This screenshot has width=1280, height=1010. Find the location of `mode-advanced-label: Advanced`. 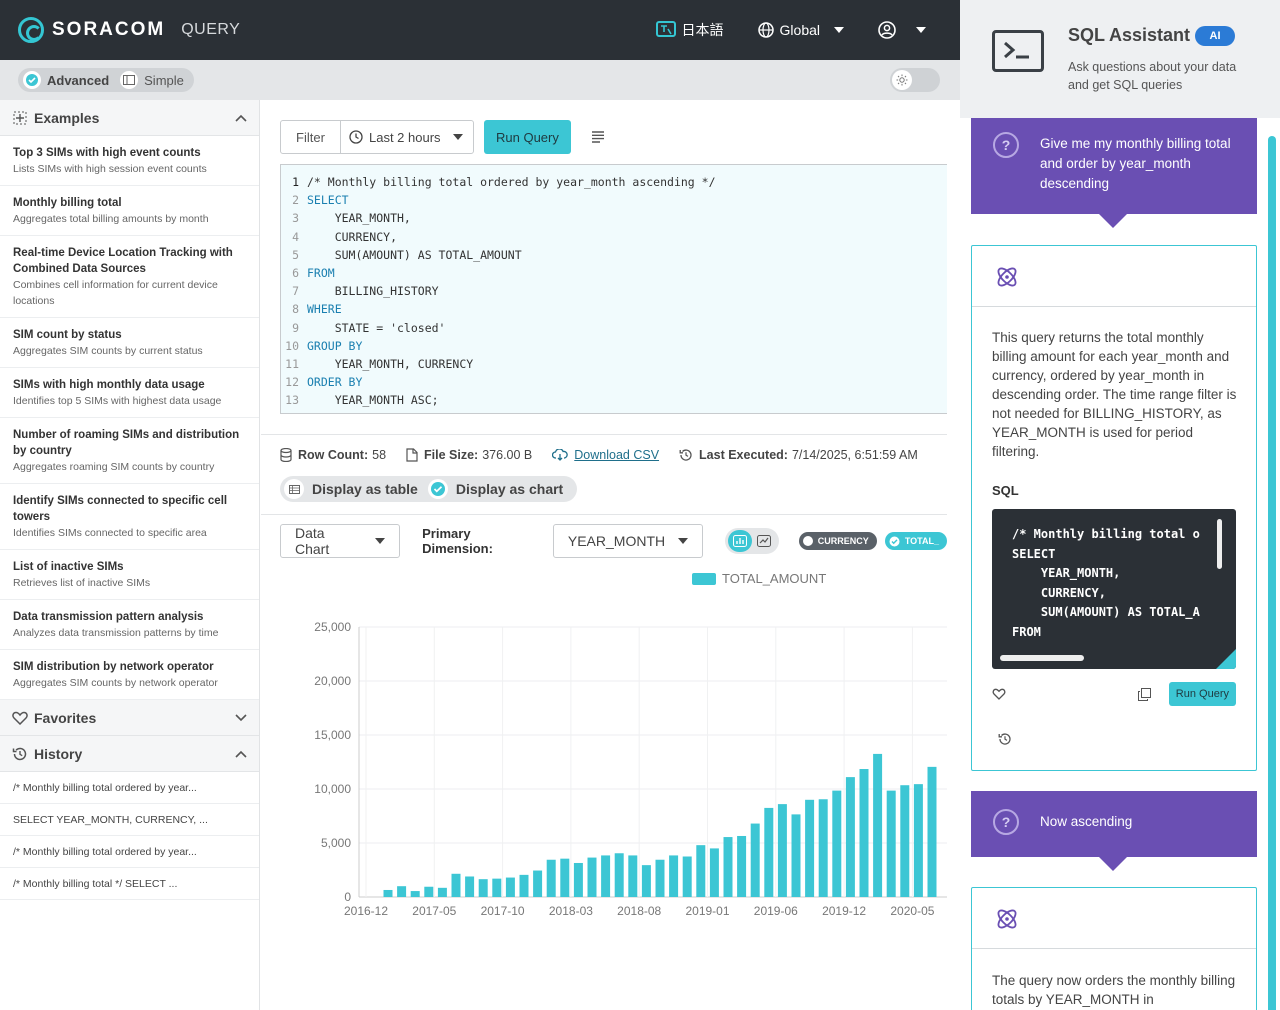

mode-advanced-label: Advanced is located at coordinates (78, 80).